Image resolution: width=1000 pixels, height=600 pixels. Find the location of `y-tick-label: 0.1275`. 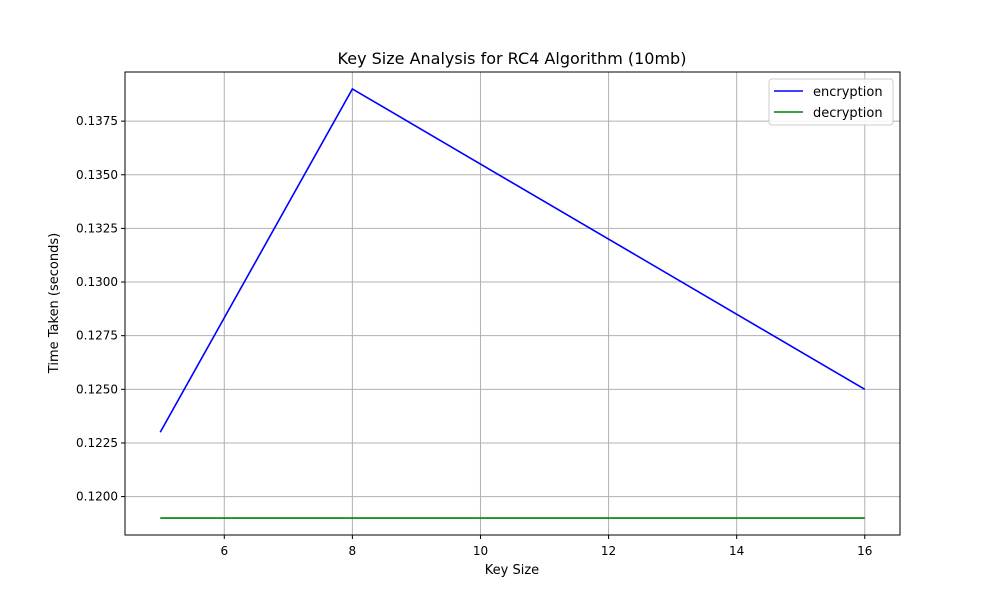

y-tick-label: 0.1275 is located at coordinates (97, 336).